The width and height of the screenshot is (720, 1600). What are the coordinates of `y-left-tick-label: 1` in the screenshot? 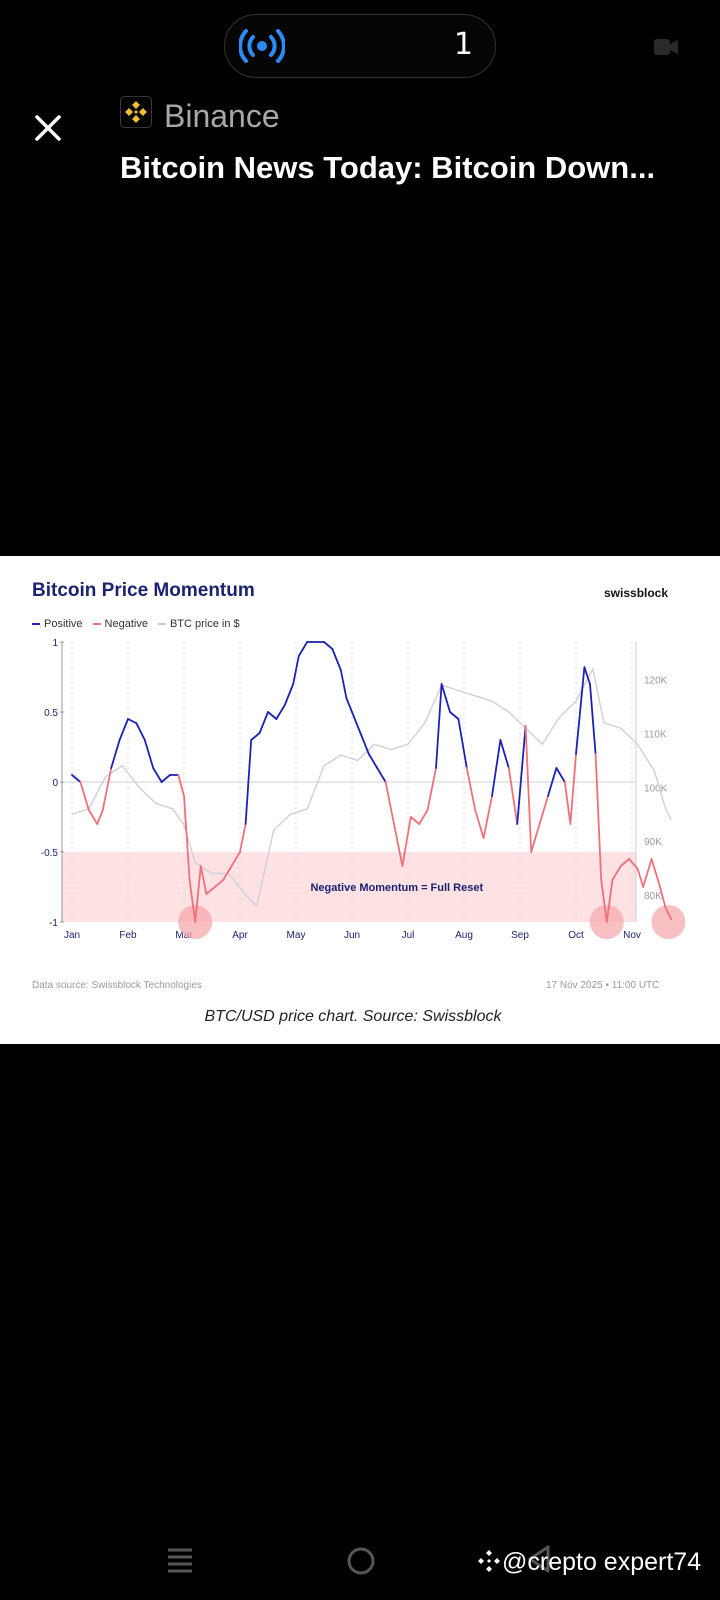 It's located at (55, 643).